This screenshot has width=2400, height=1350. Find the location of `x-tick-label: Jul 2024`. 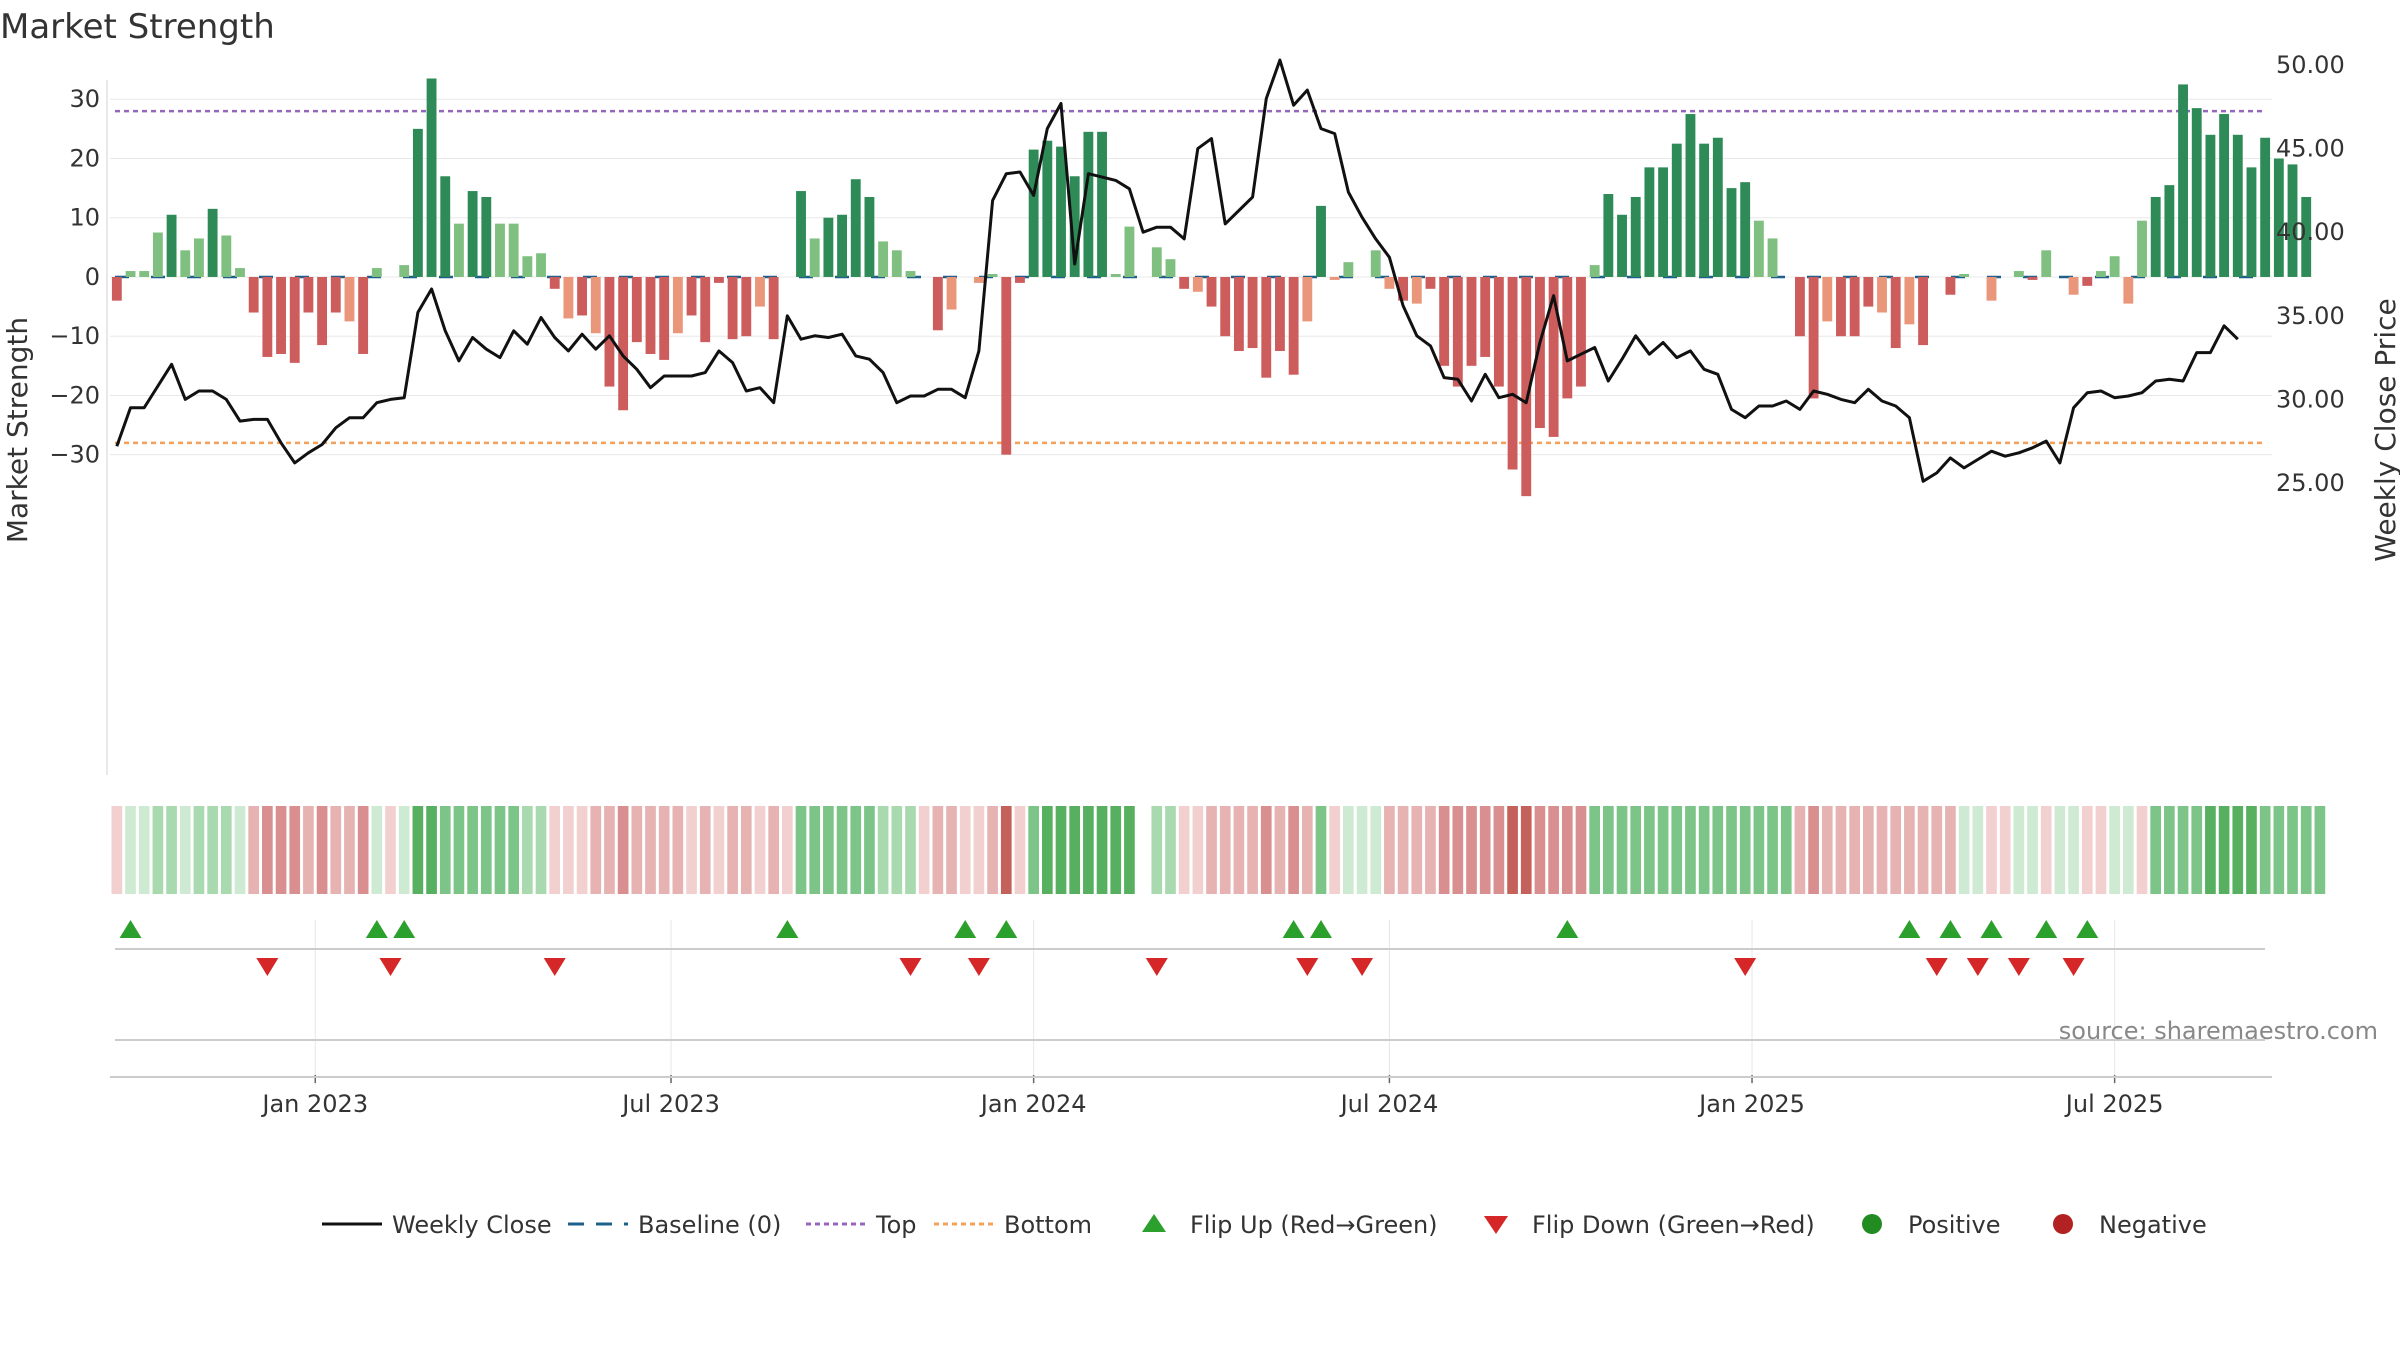

x-tick-label: Jul 2024 is located at coordinates (1389, 1104).